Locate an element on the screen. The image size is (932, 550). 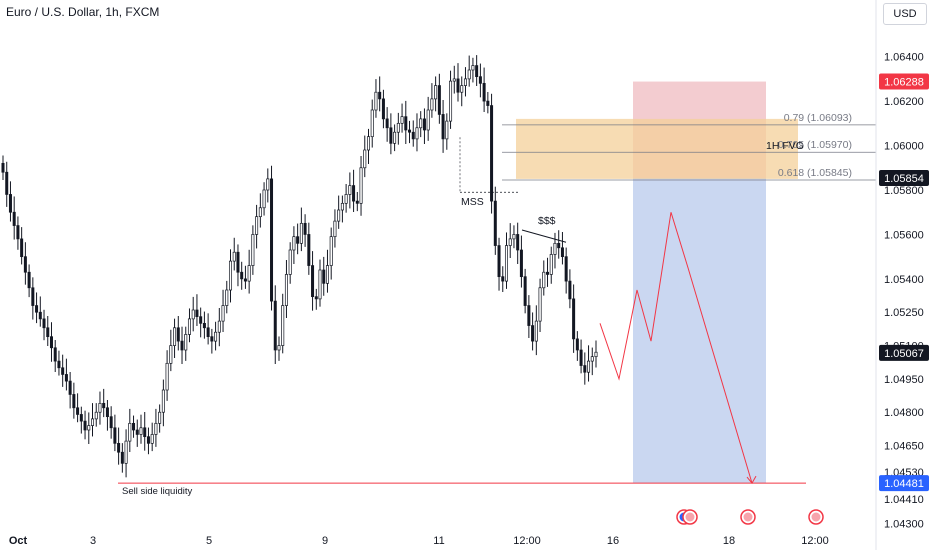
price-tick-label: 1.04300 is located at coordinates (904, 524).